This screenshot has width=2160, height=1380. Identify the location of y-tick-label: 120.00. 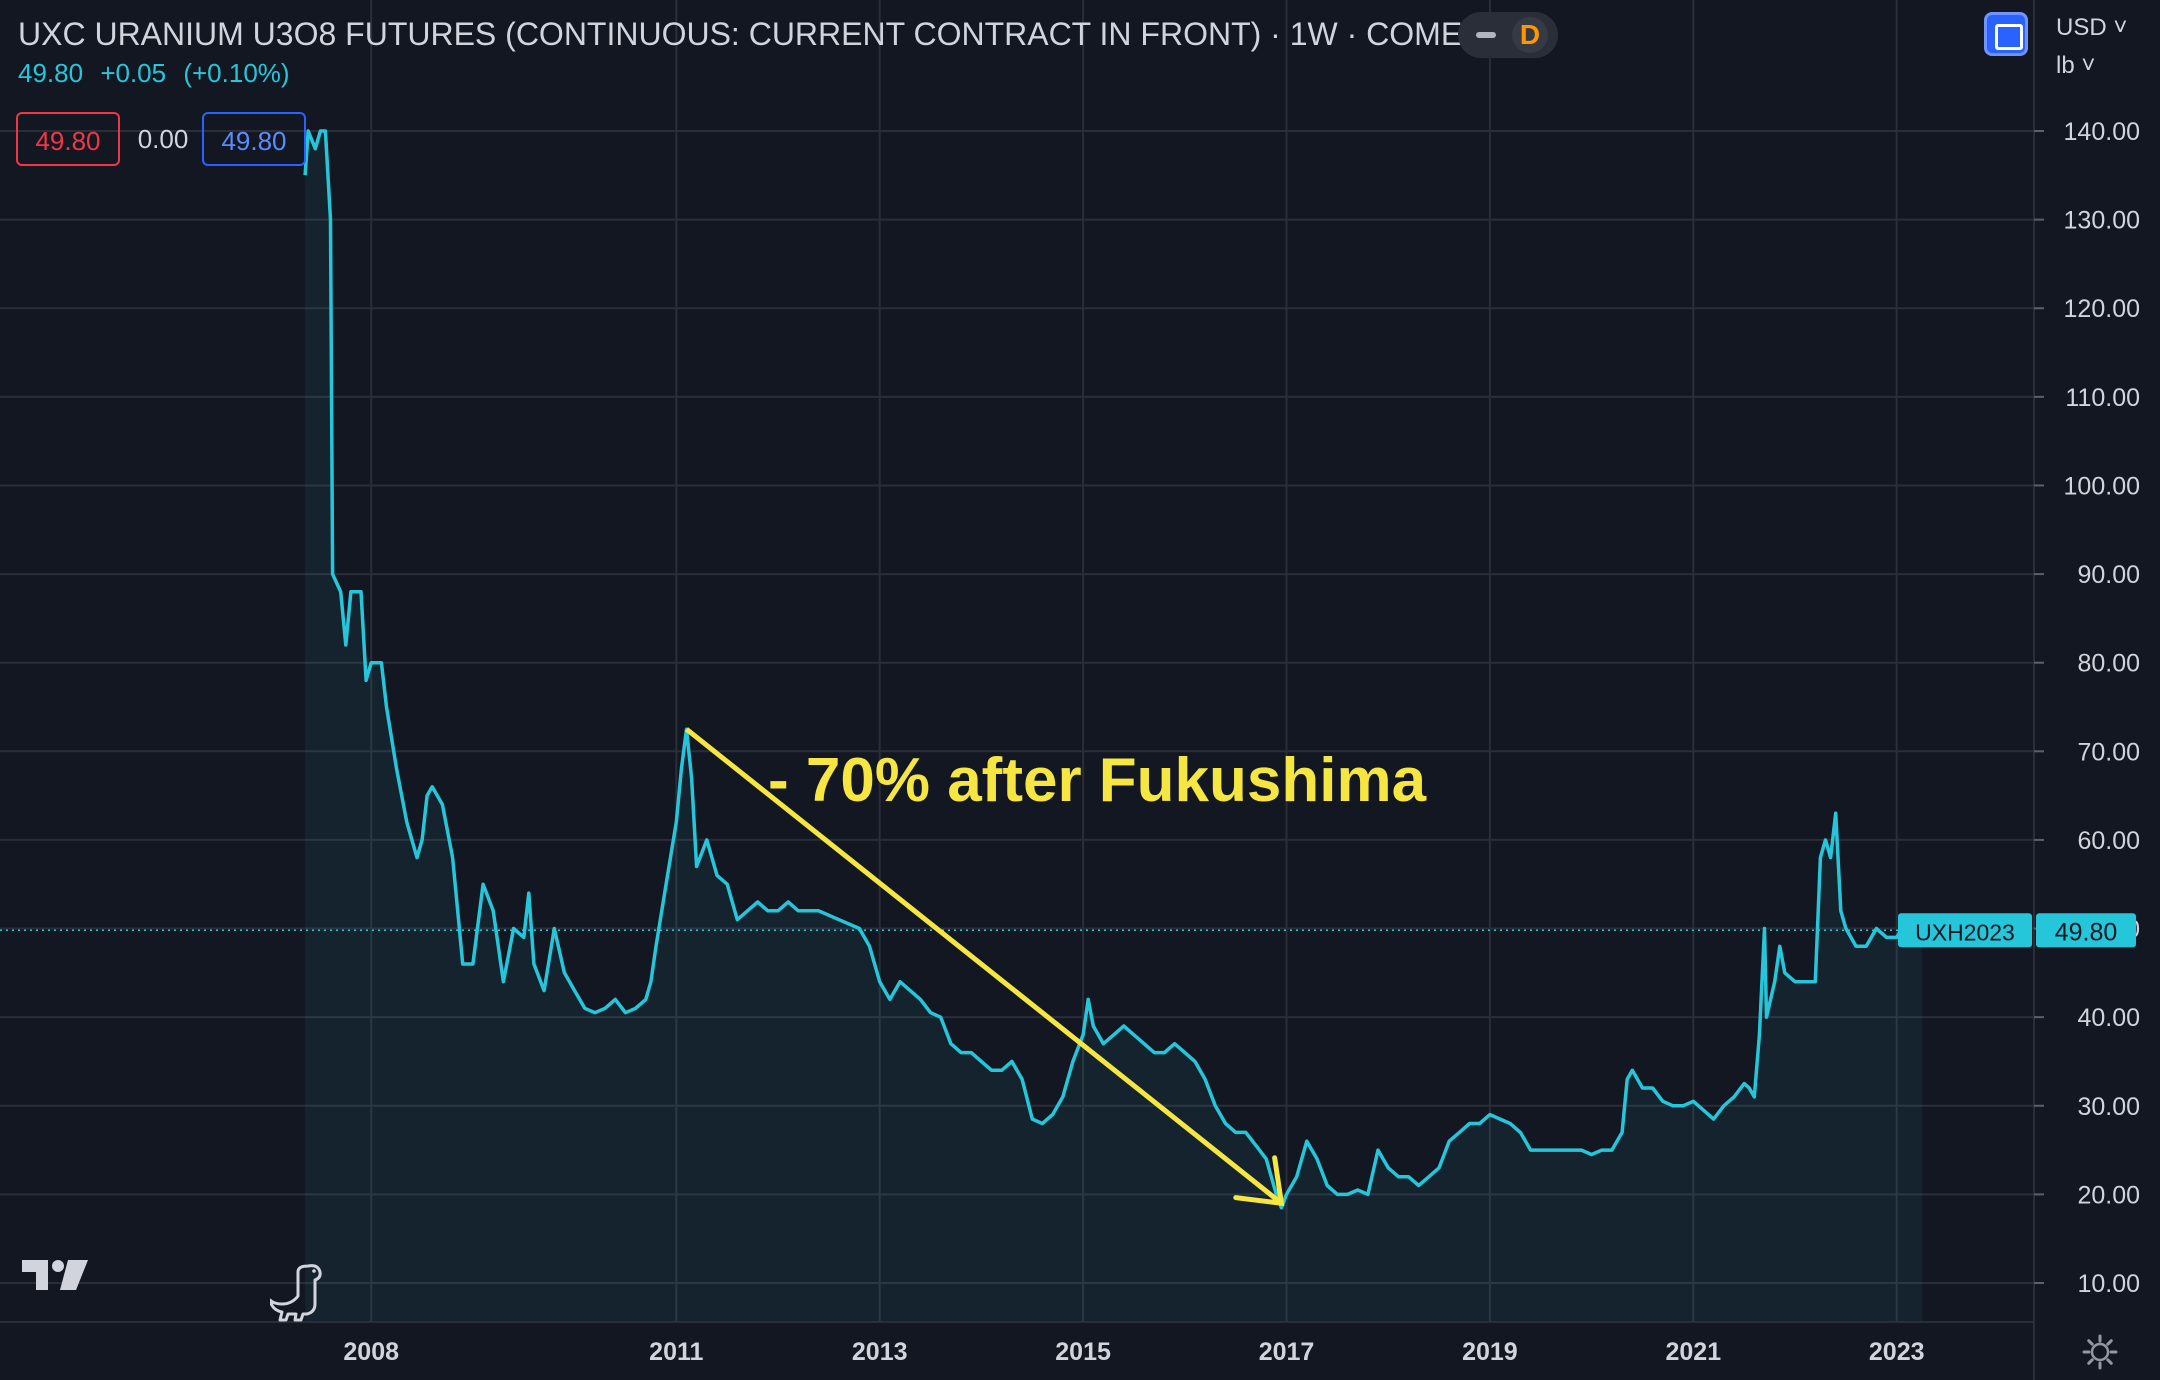
(2102, 309).